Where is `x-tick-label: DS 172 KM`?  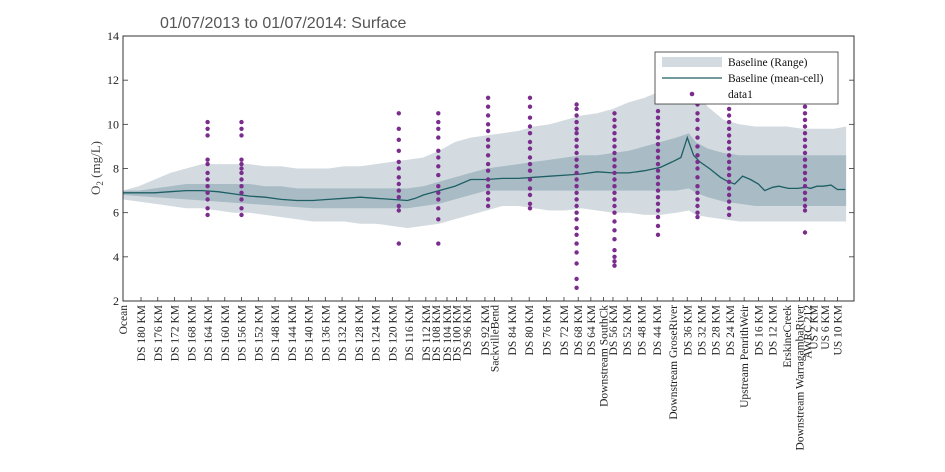 x-tick-label: DS 172 KM is located at coordinates (176, 333).